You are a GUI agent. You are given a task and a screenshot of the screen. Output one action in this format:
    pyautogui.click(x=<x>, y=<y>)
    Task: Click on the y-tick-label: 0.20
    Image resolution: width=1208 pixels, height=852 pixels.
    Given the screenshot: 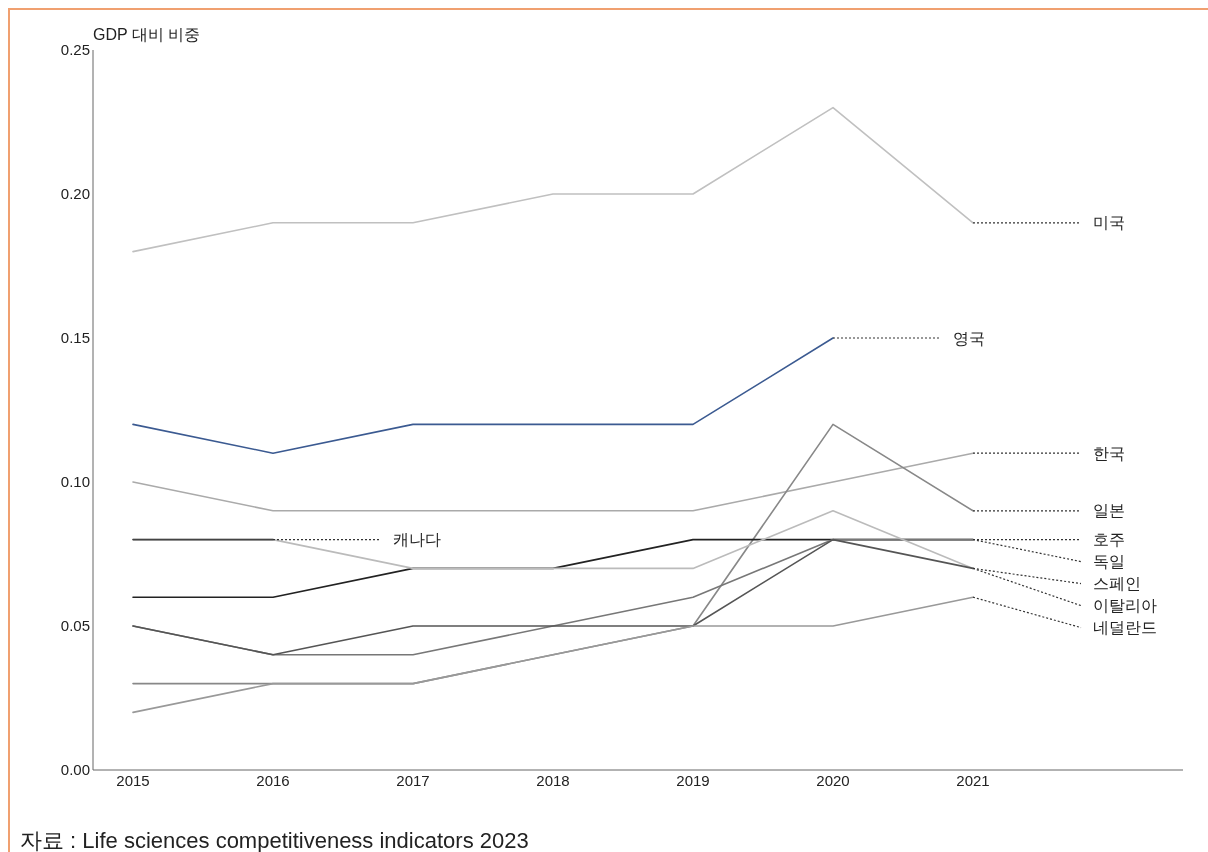 What is the action you would take?
    pyautogui.click(x=75, y=194)
    